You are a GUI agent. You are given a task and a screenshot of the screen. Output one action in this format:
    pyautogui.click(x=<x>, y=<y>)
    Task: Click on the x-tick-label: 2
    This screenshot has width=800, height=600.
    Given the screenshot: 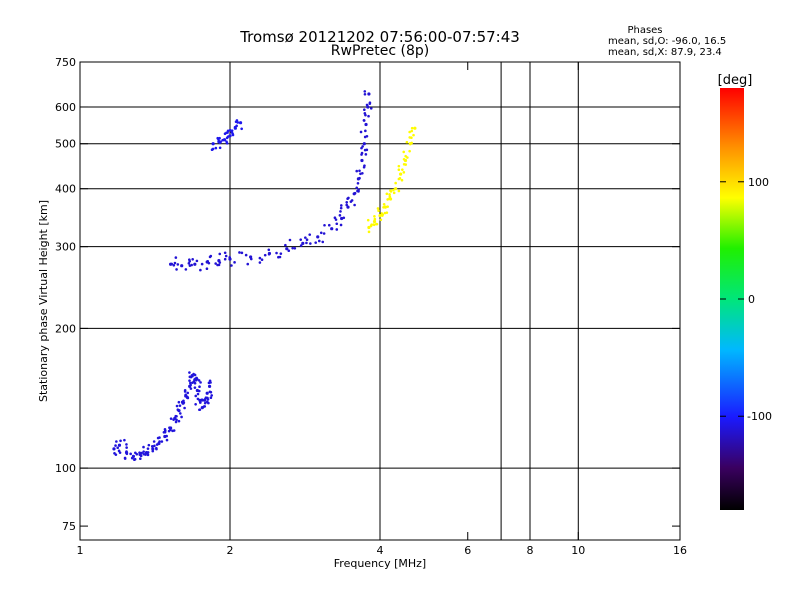 What is the action you would take?
    pyautogui.click(x=230, y=550)
    